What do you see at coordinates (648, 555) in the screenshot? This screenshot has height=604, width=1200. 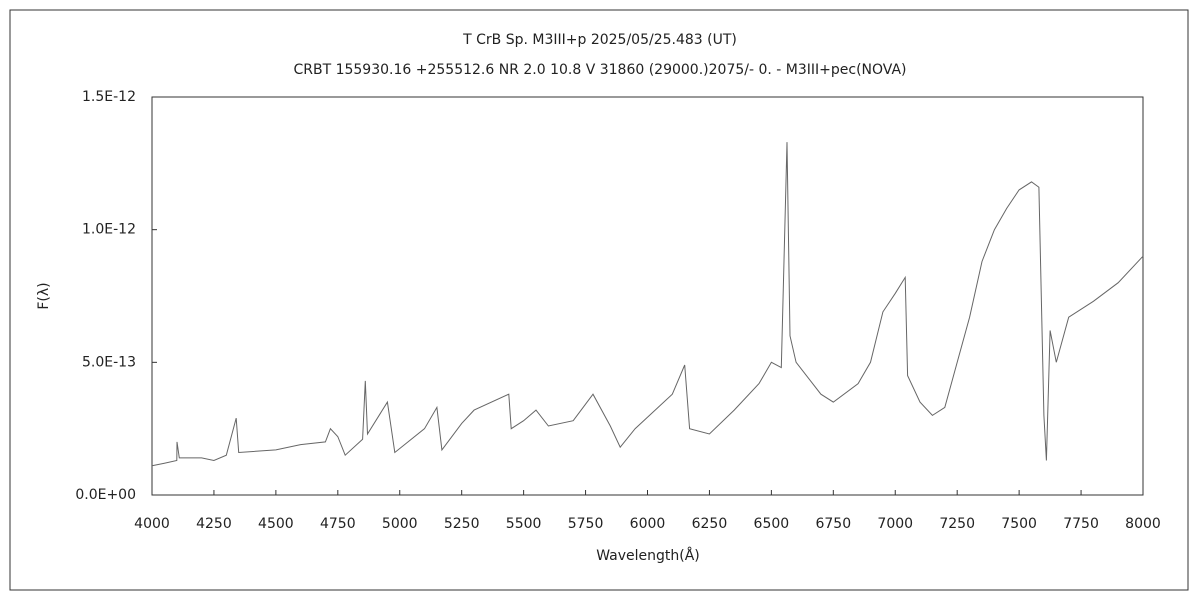 I see `x-axis-label: Wavelength(Å)` at bounding box center [648, 555].